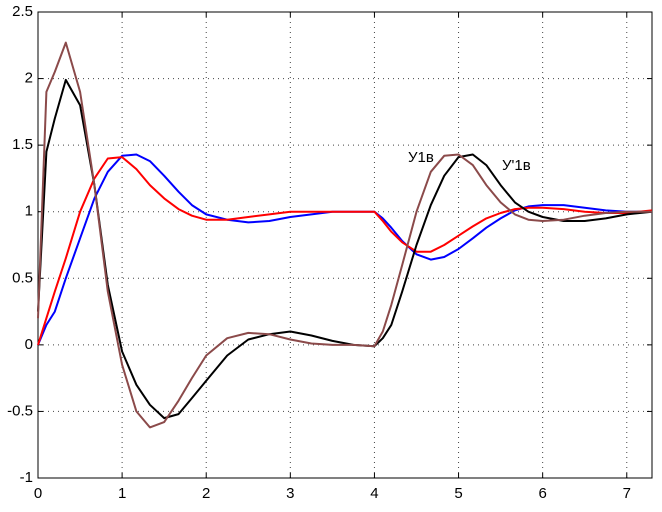 Image resolution: width=662 pixels, height=512 pixels. What do you see at coordinates (627, 493) in the screenshot?
I see `x-tick-label: 7` at bounding box center [627, 493].